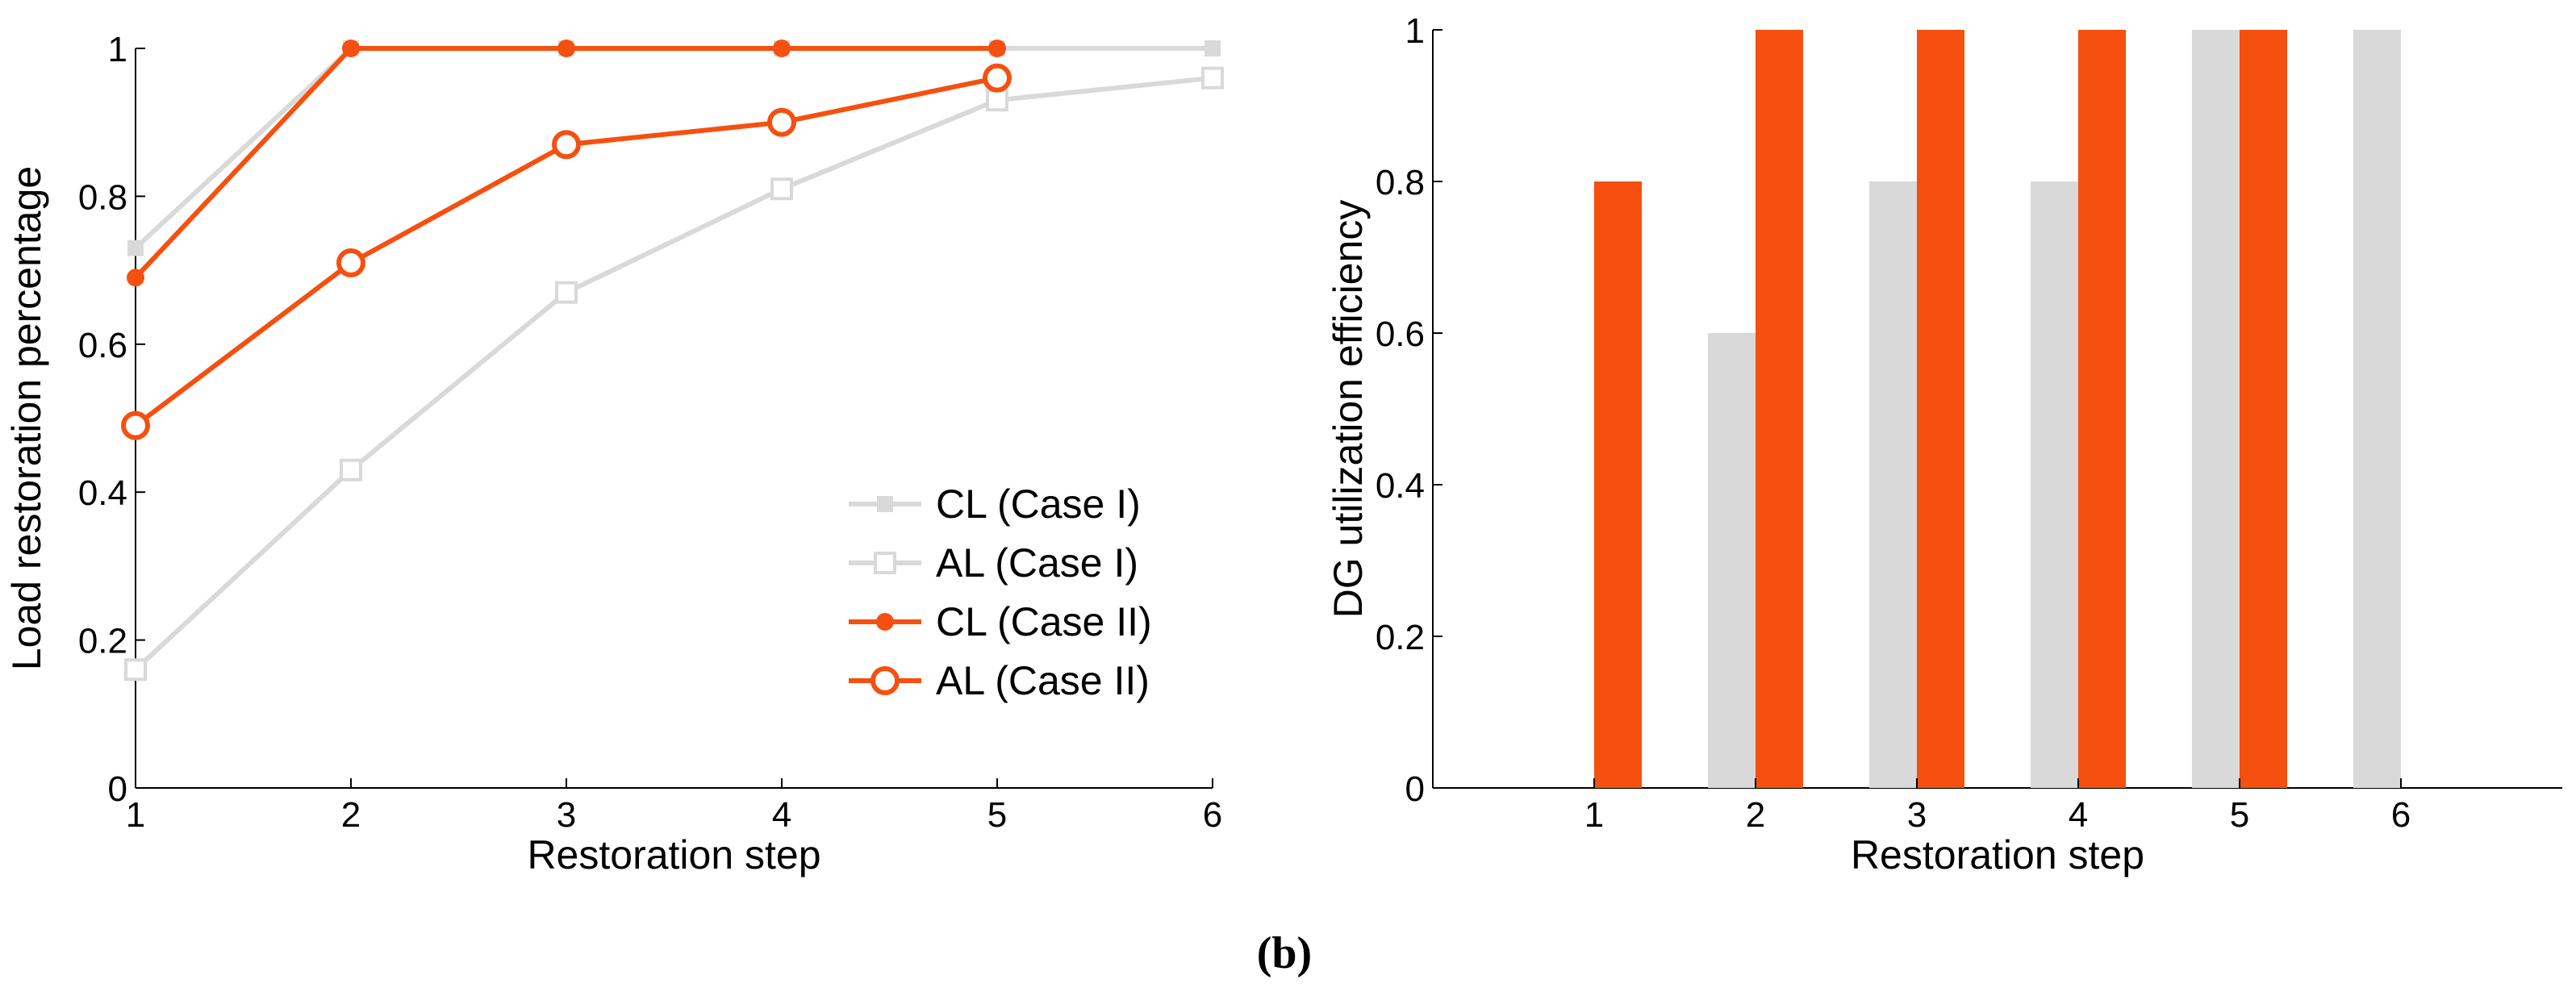 The width and height of the screenshot is (2576, 992). What do you see at coordinates (26, 418) in the screenshot?
I see `y-axis-label: Load restoration percentage` at bounding box center [26, 418].